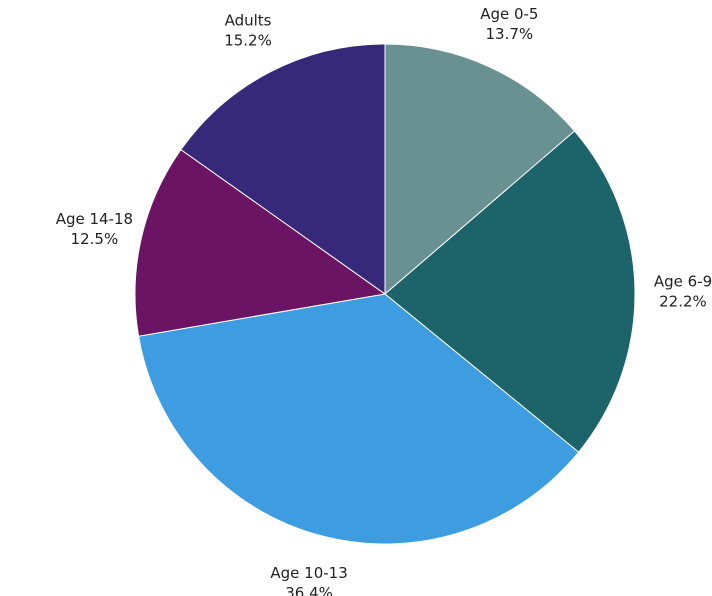 The image size is (712, 596). What do you see at coordinates (509, 14) in the screenshot?
I see `slice-label-age-0-5: Age 0-5` at bounding box center [509, 14].